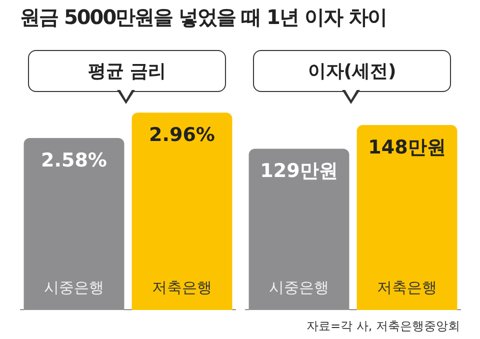 The width and height of the screenshot is (480, 339). I want to click on data-label: 2.96%, so click(182, 135).